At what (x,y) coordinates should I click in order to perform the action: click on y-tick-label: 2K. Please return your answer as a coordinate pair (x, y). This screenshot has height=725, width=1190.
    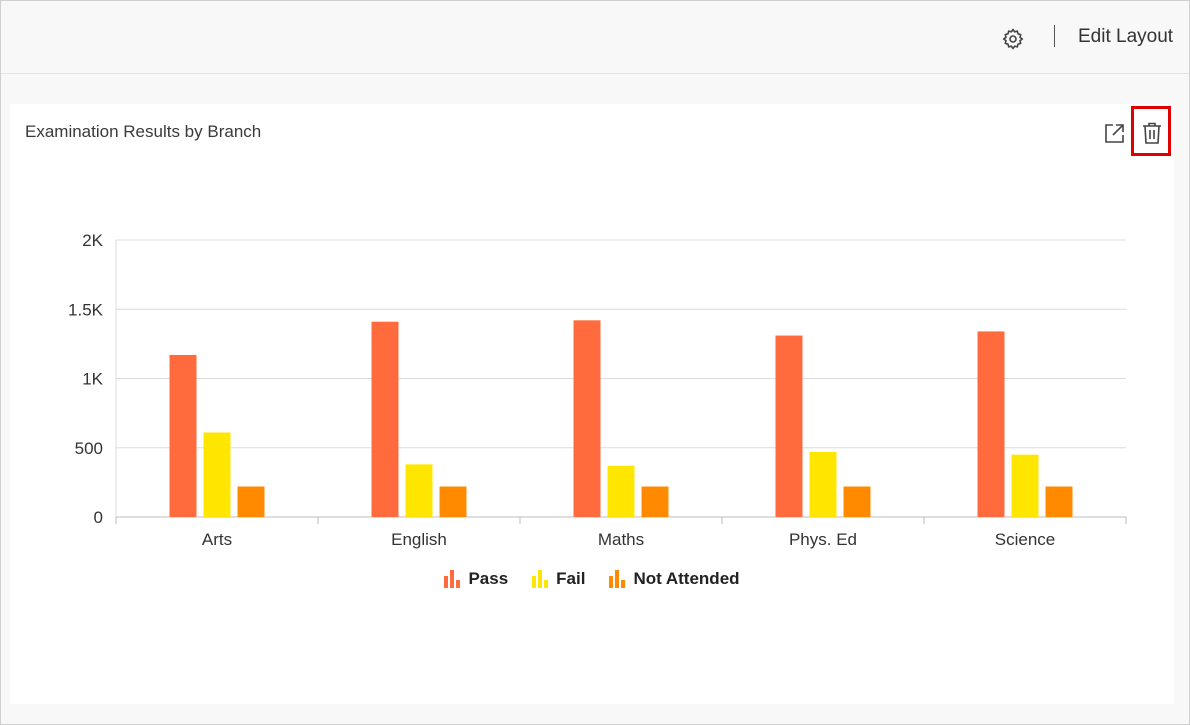
    Looking at the image, I should click on (92, 240).